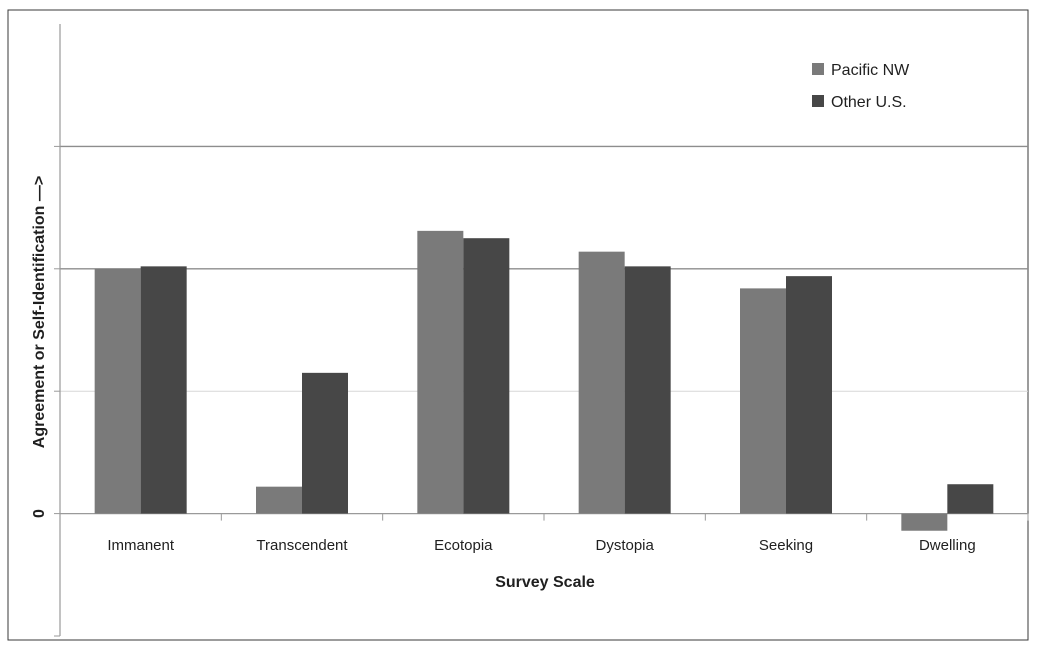 The height and width of the screenshot is (648, 1038). Describe the element at coordinates (117, 391) in the screenshot. I see `bar-pacific-nw-immanent` at that location.